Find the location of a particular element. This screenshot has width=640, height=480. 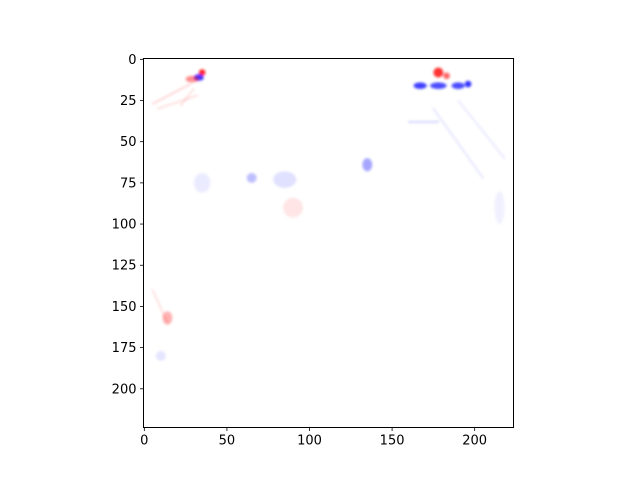

y-tick-label: 150 is located at coordinates (124, 307).